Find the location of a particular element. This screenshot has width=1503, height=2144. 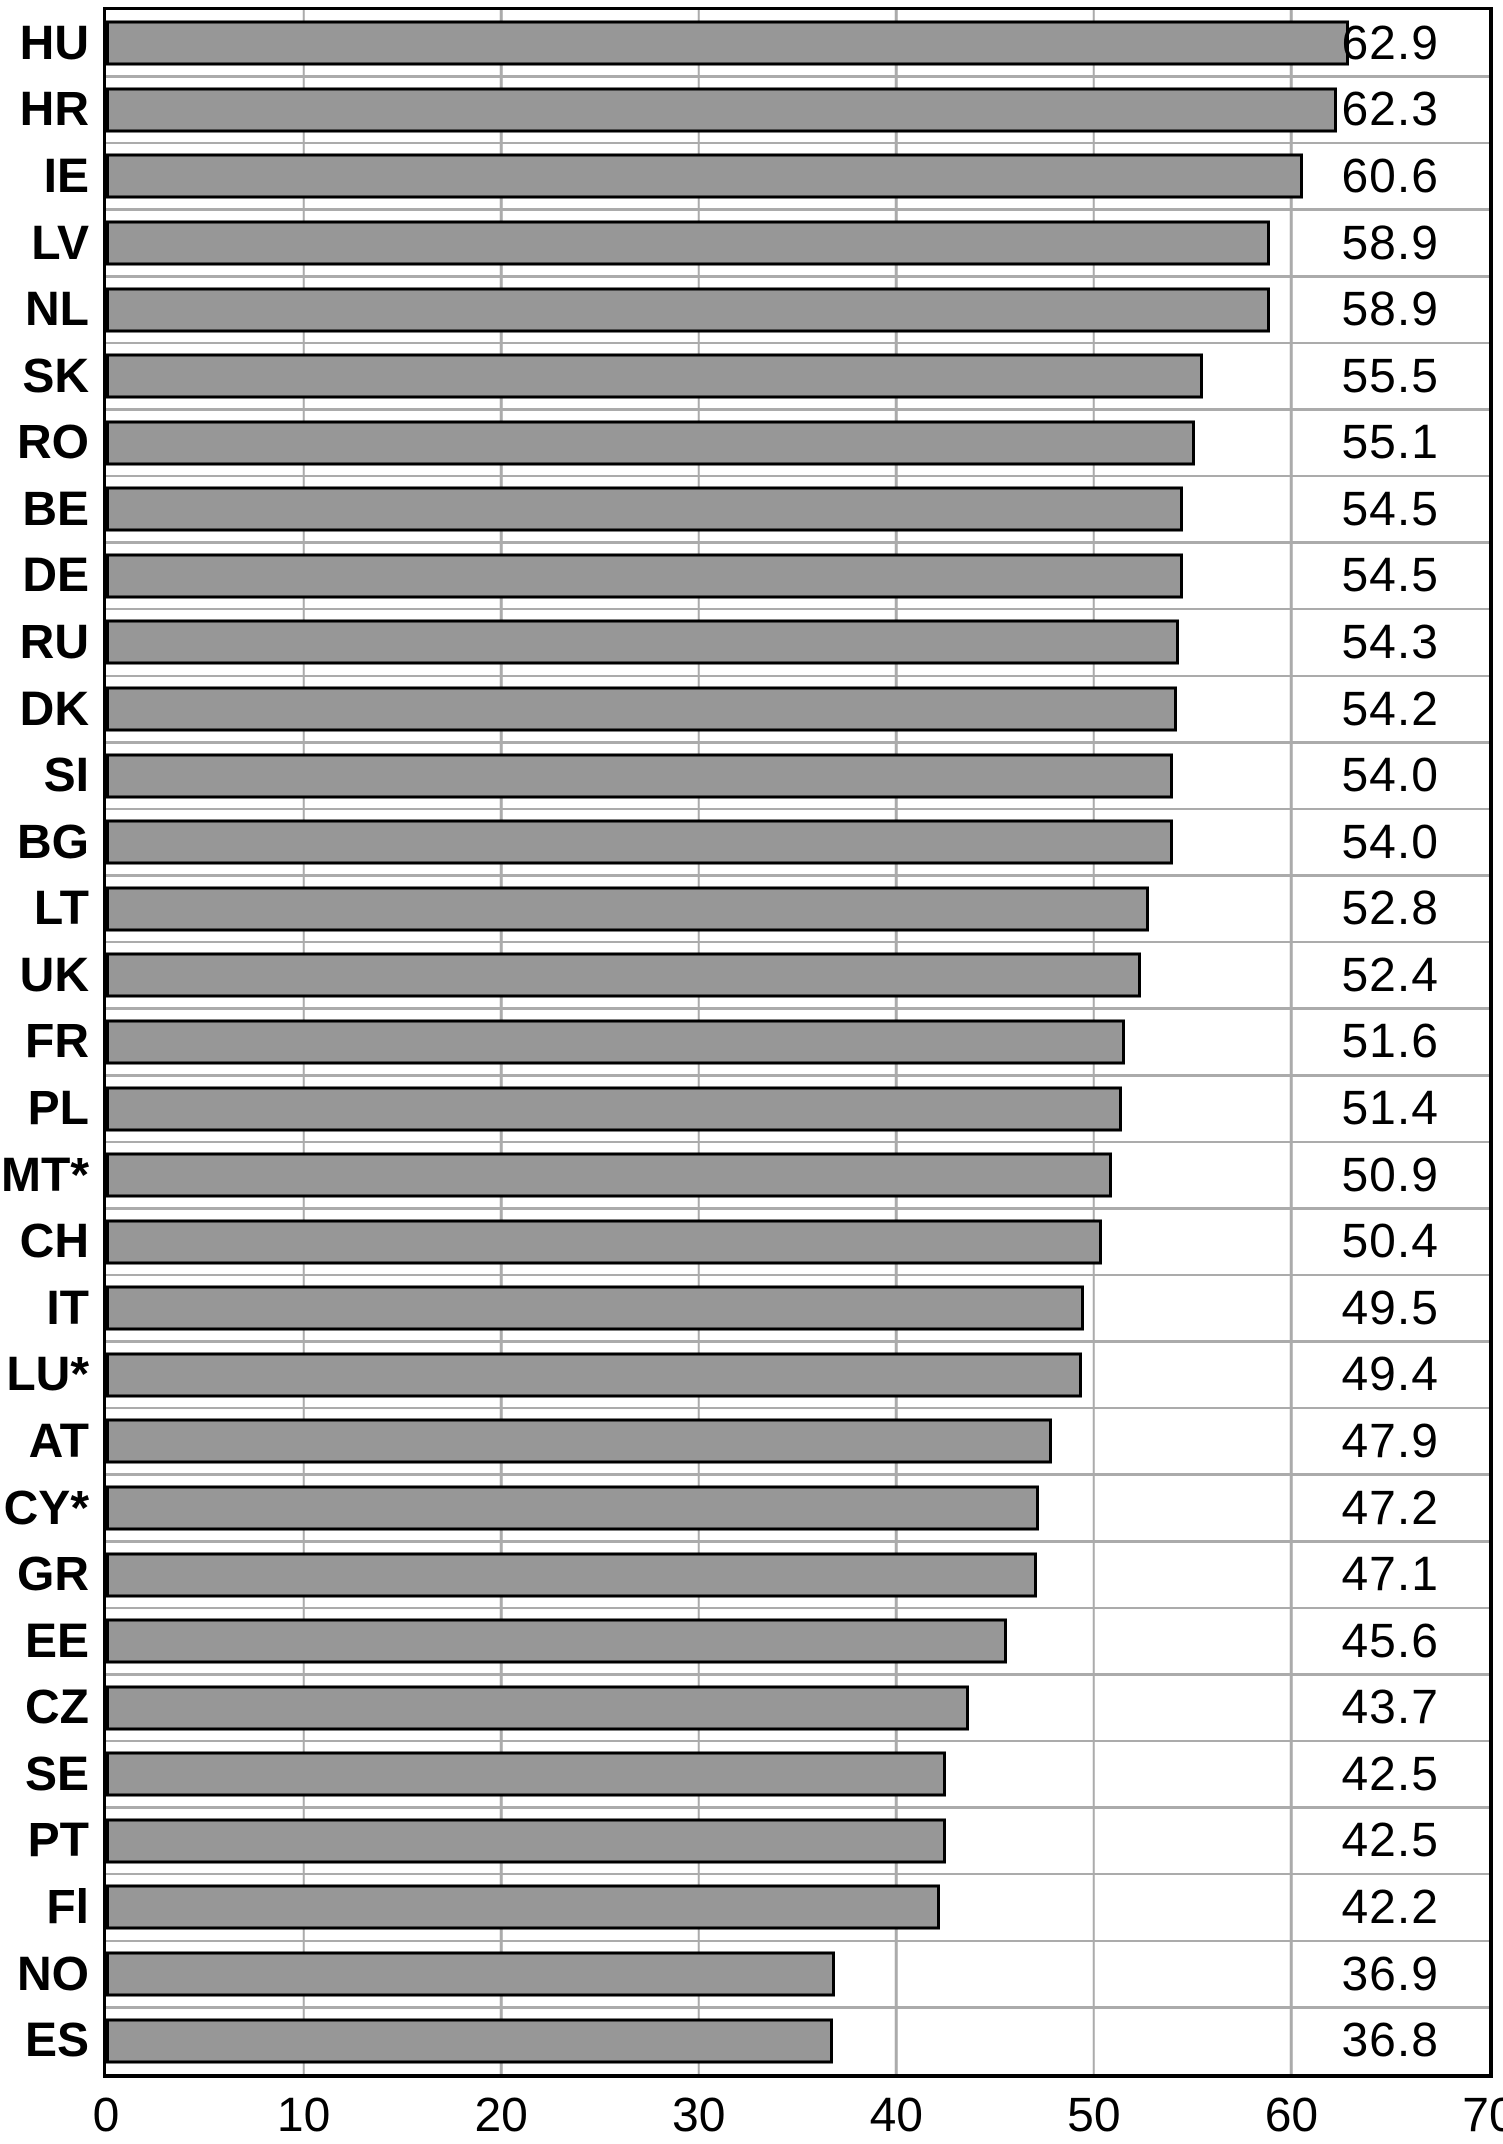

bar-row: RU 54.3 is located at coordinates (754, 643).